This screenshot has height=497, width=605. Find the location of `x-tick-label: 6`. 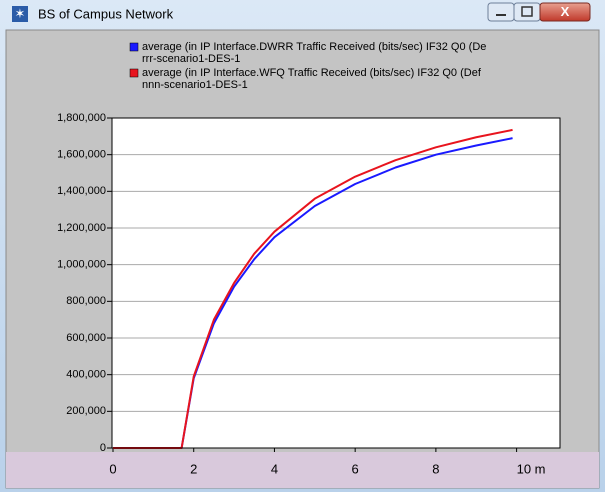

x-tick-label: 6 is located at coordinates (355, 468).